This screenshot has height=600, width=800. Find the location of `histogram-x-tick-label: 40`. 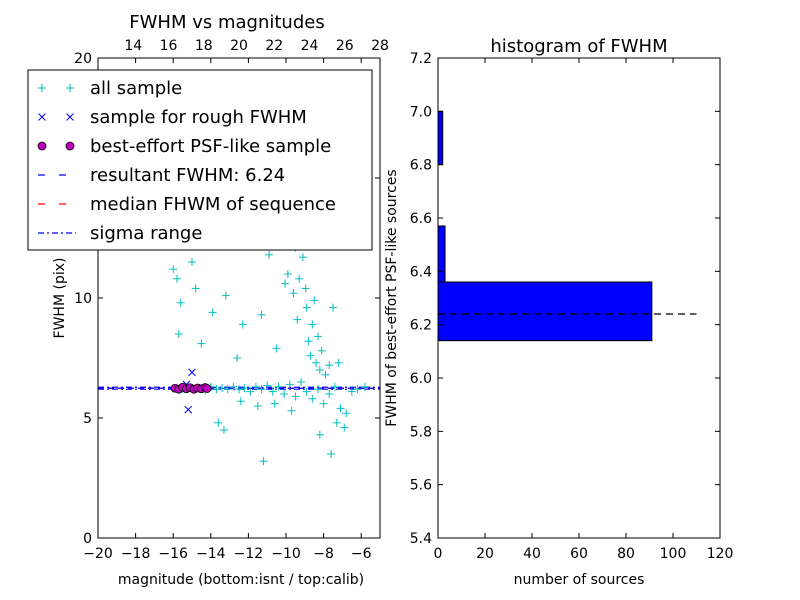

histogram-x-tick-label: 40 is located at coordinates (532, 554).